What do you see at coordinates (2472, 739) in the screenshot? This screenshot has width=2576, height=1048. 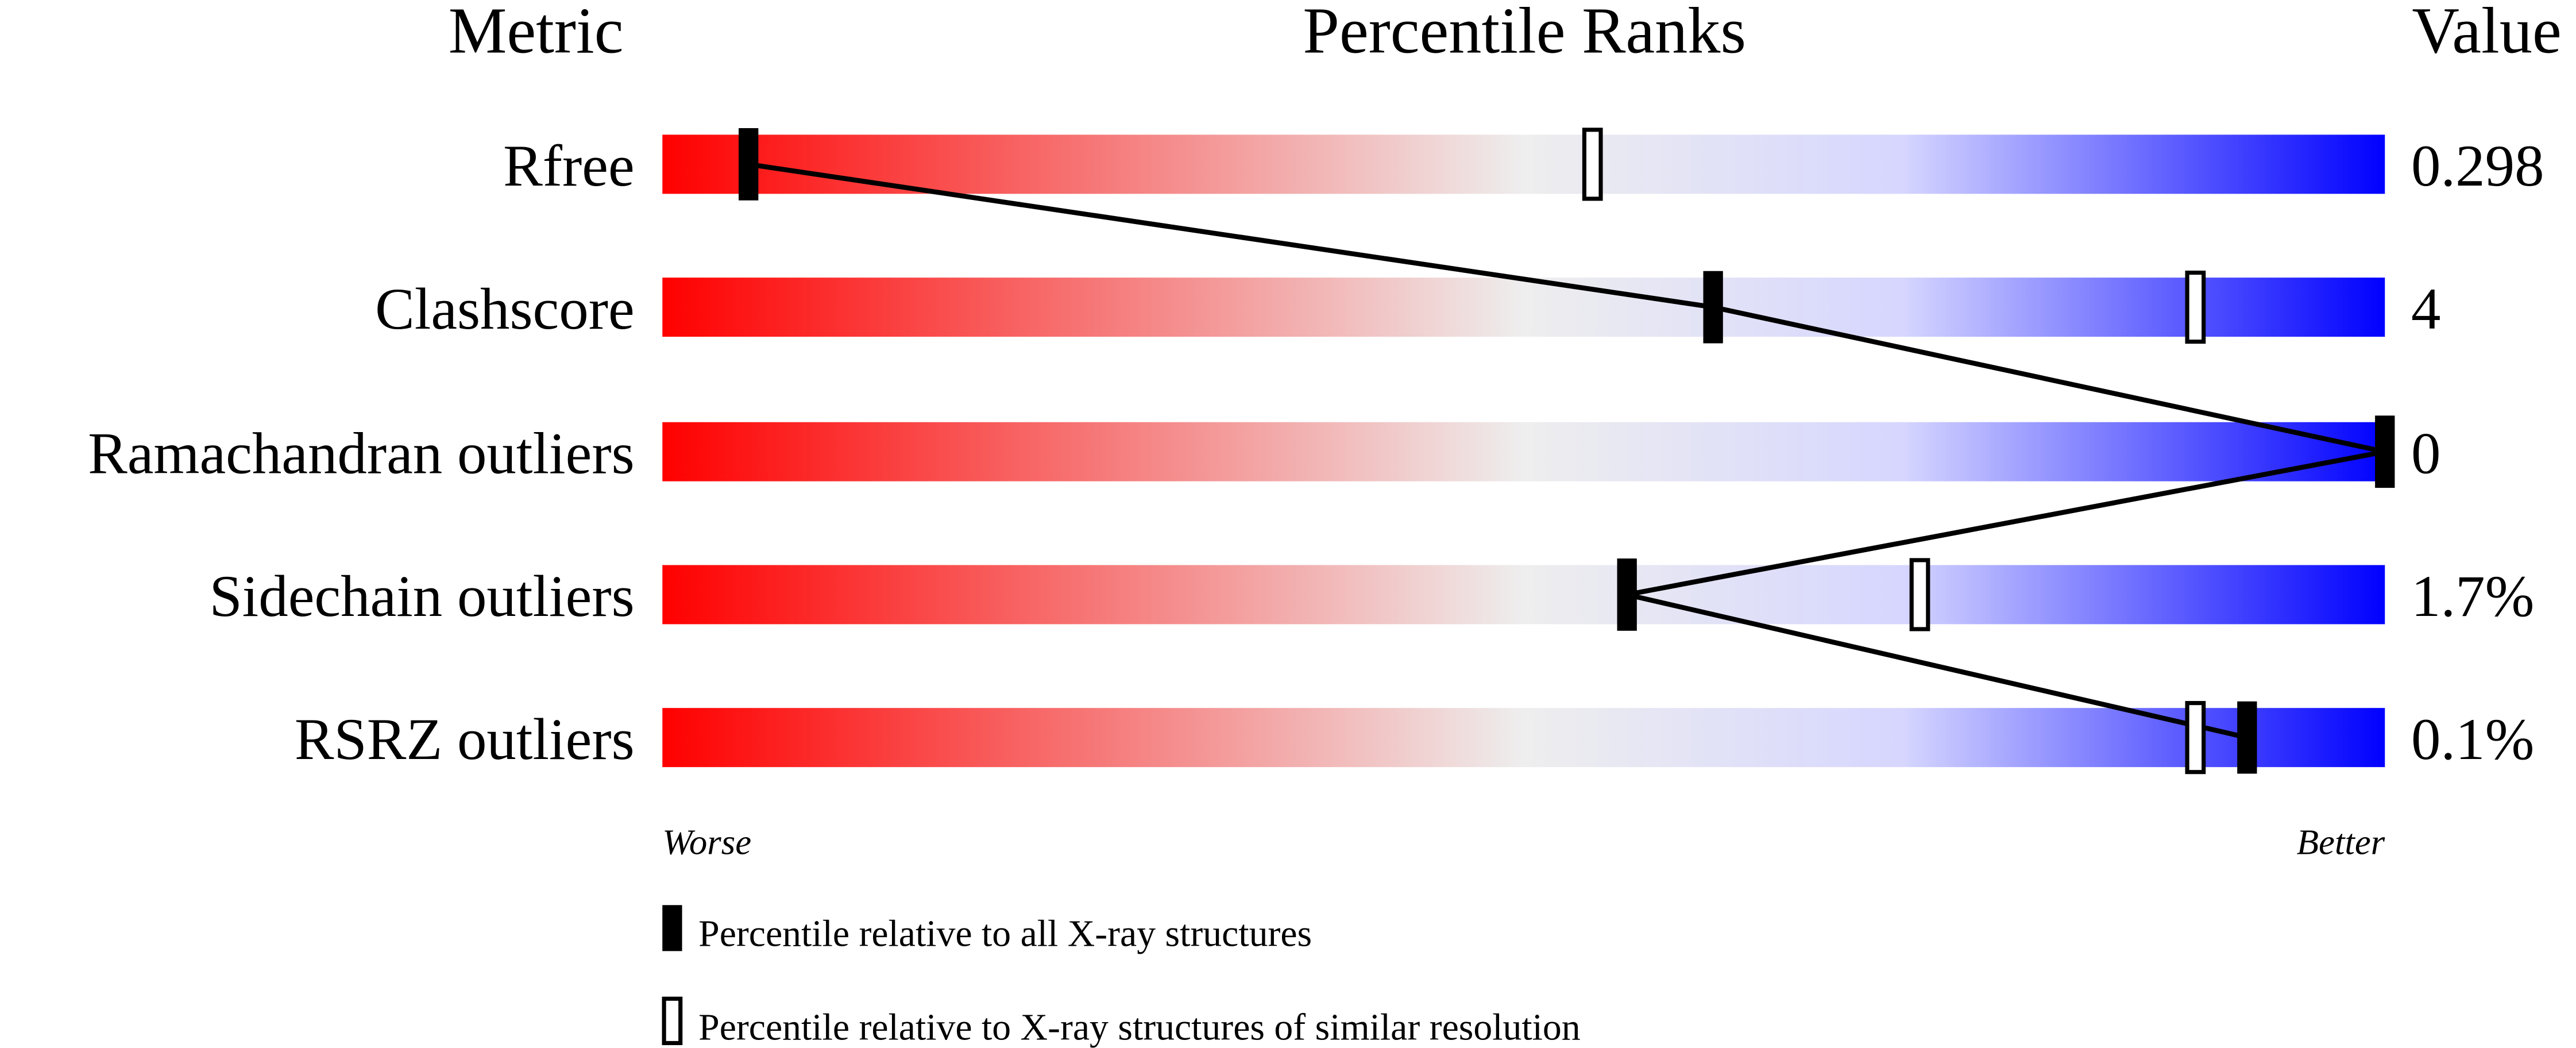 I see `metric-value: 0.1%` at bounding box center [2472, 739].